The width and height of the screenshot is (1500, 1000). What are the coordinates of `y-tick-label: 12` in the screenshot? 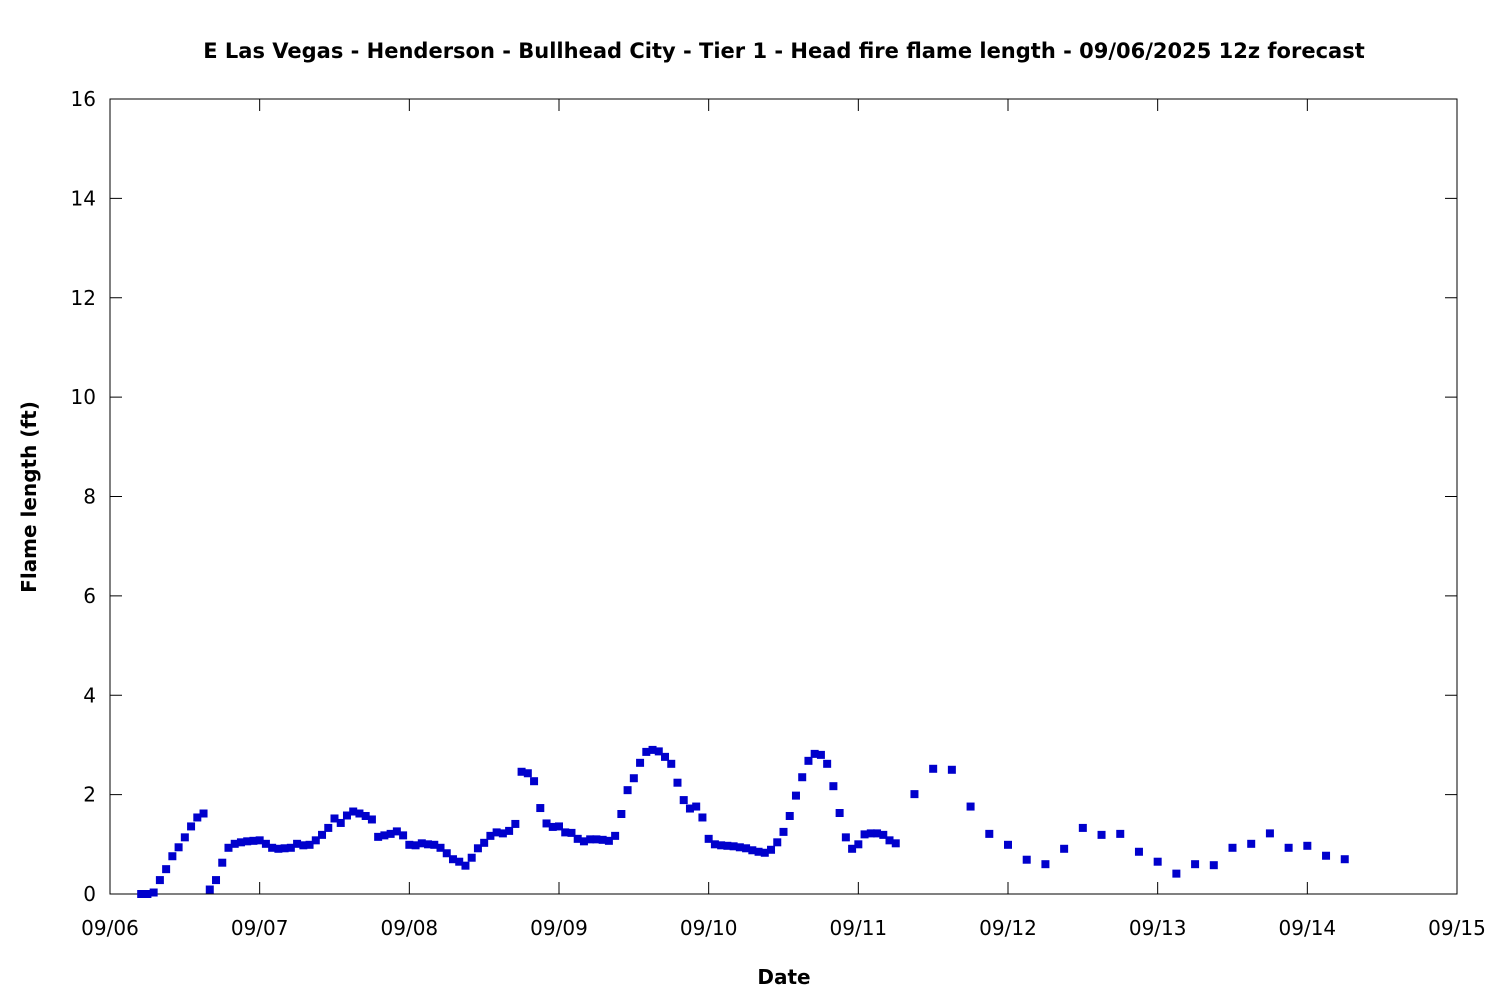 It's located at (83, 298).